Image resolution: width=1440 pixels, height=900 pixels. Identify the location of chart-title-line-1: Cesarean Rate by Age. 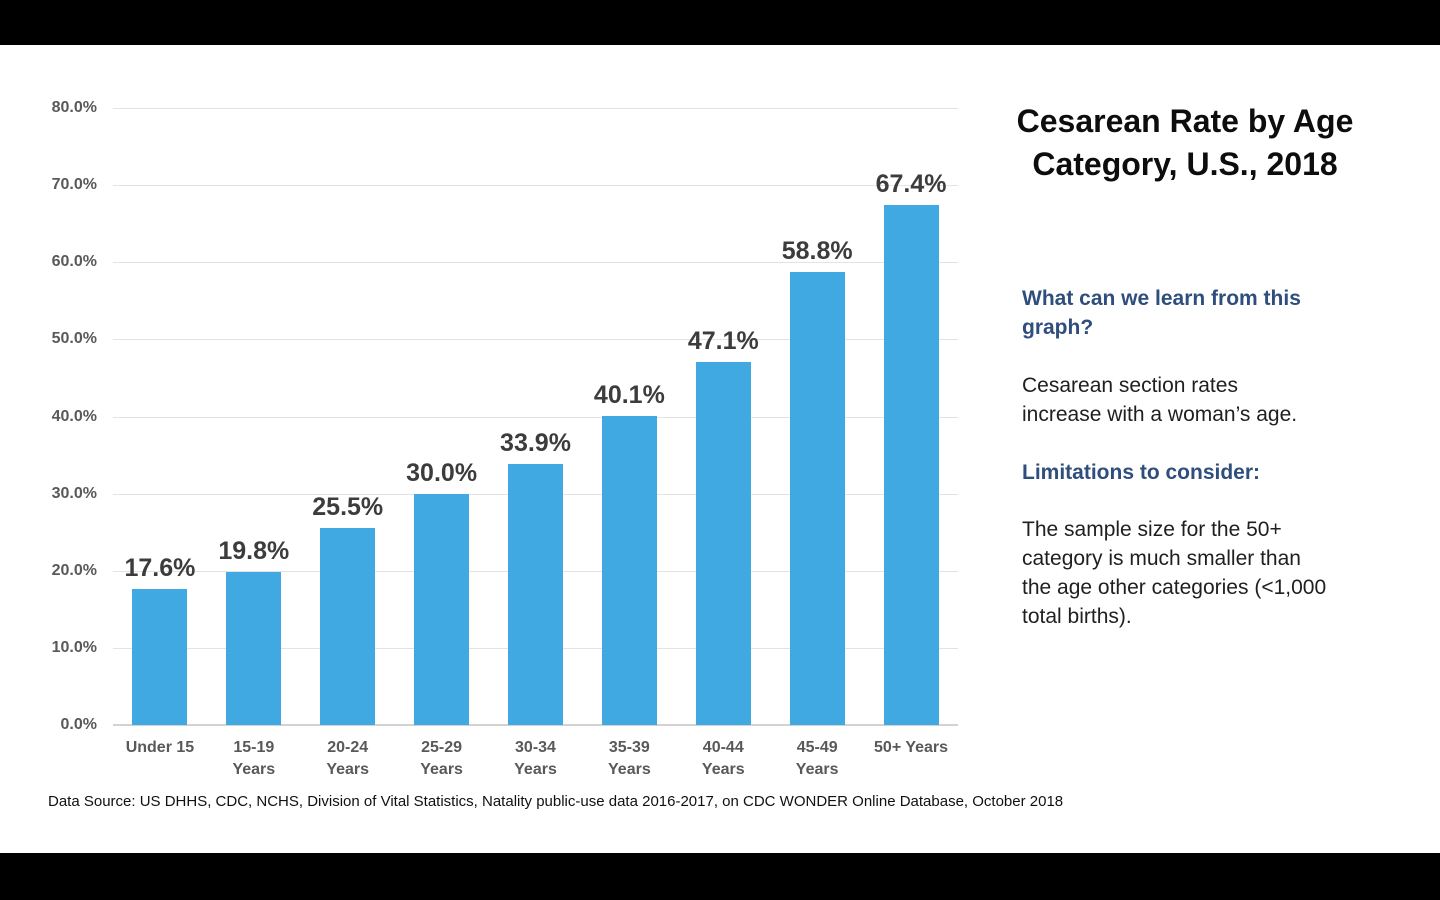
(1185, 121).